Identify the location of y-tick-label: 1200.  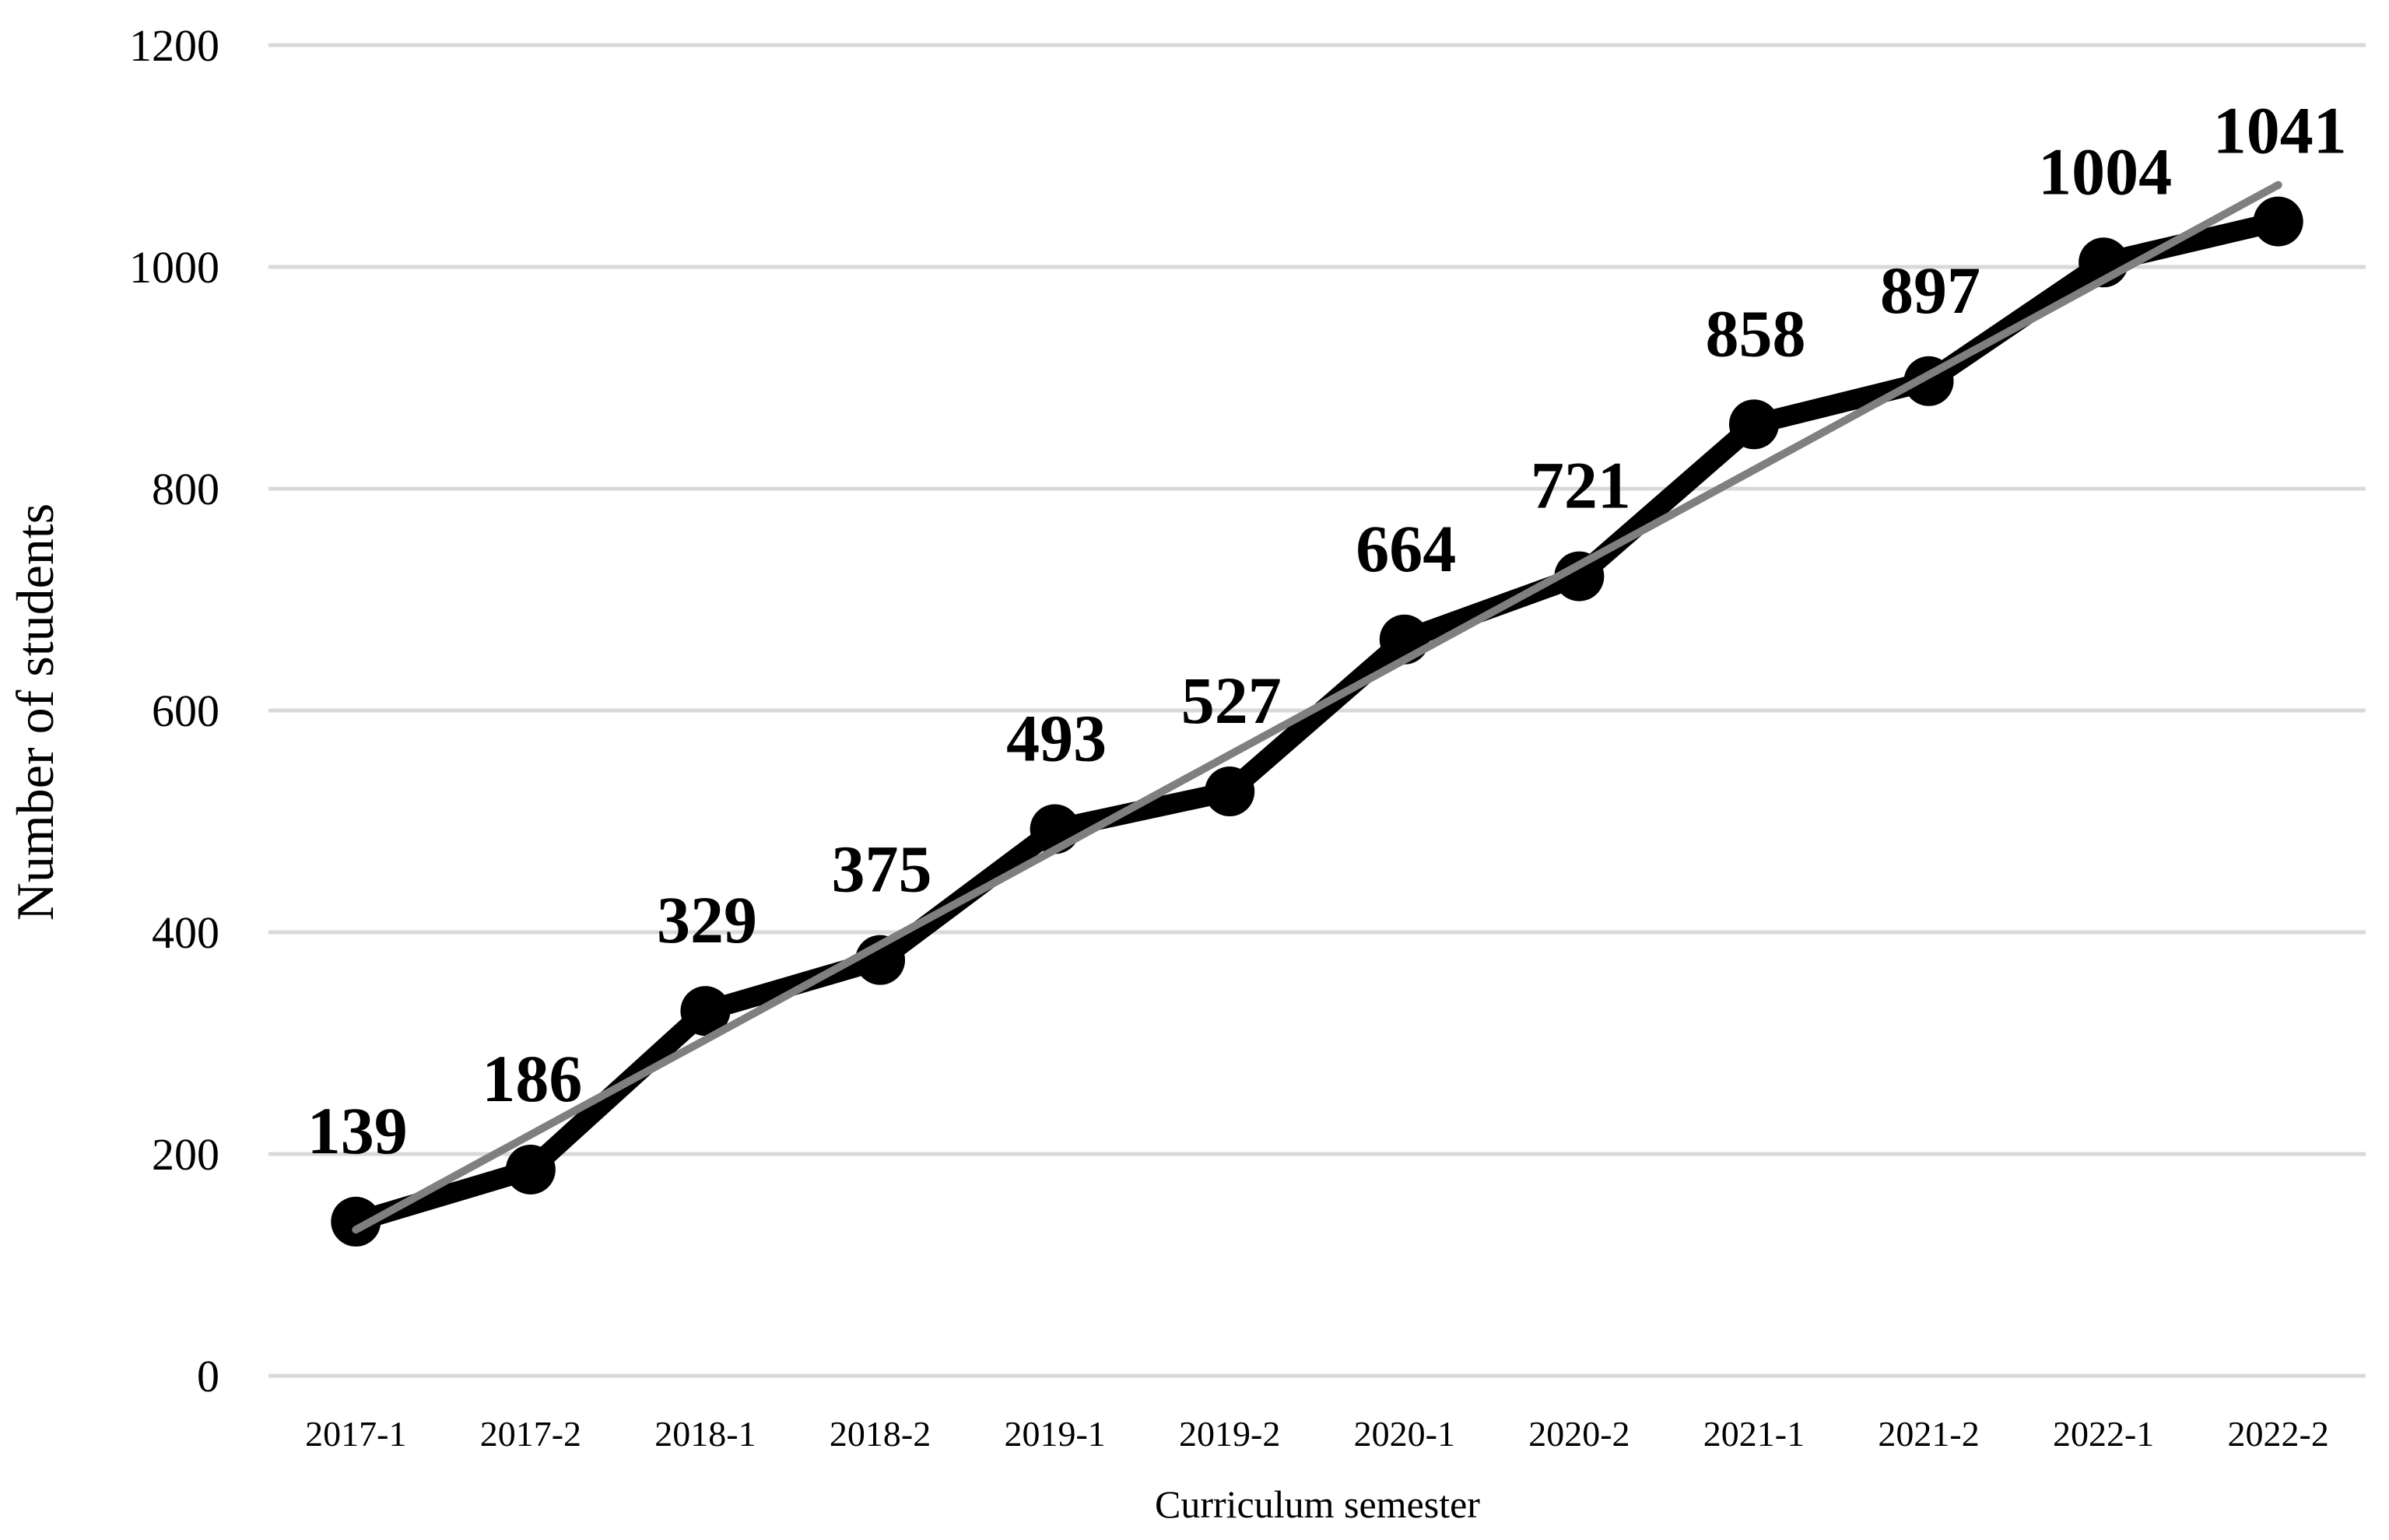
(174, 45).